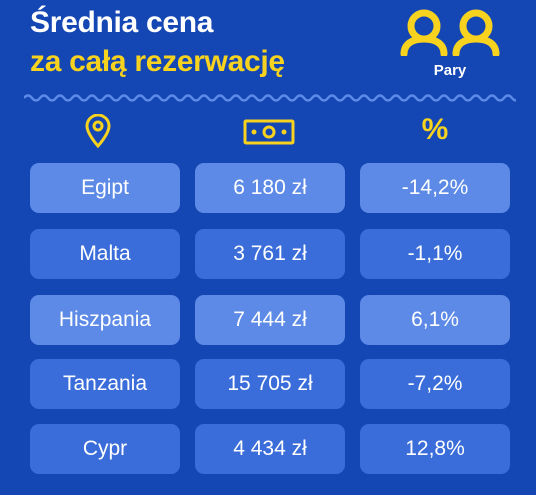 The width and height of the screenshot is (536, 495). I want to click on price-cell: 7 444 zł, so click(270, 320).